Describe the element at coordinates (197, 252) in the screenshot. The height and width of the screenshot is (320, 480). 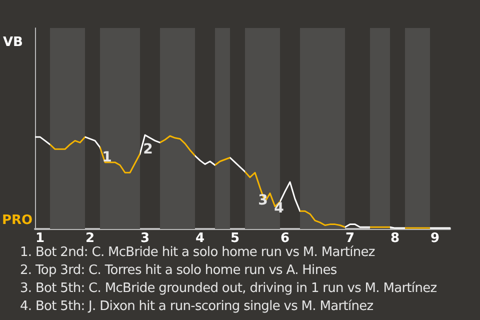
I see `text: 1. Bot 2nd: C. McBride hit a solo home run vs M. Martínez` at that location.